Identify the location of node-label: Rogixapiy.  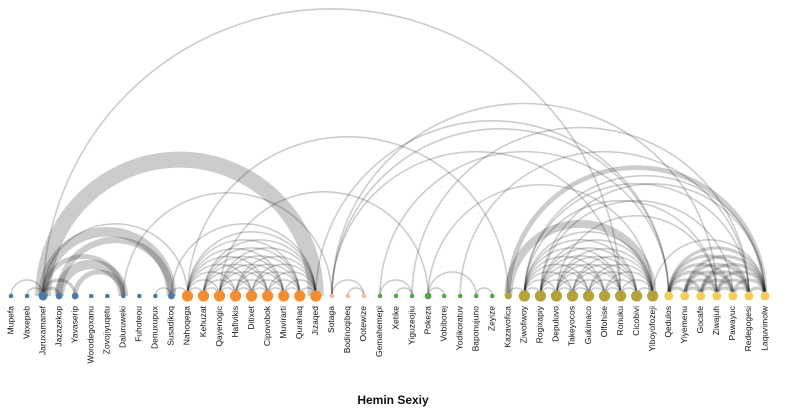
(540, 324).